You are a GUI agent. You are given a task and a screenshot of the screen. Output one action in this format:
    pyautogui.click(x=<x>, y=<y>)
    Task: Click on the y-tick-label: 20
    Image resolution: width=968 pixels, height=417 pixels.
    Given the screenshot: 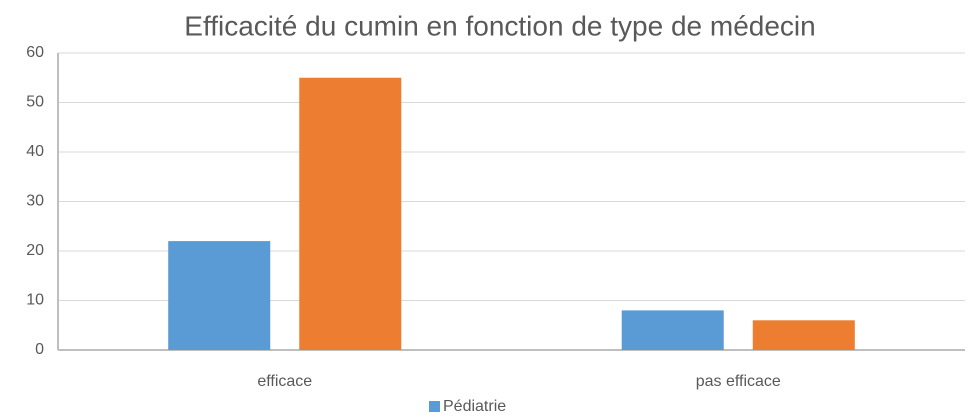 What is the action you would take?
    pyautogui.click(x=35, y=250)
    